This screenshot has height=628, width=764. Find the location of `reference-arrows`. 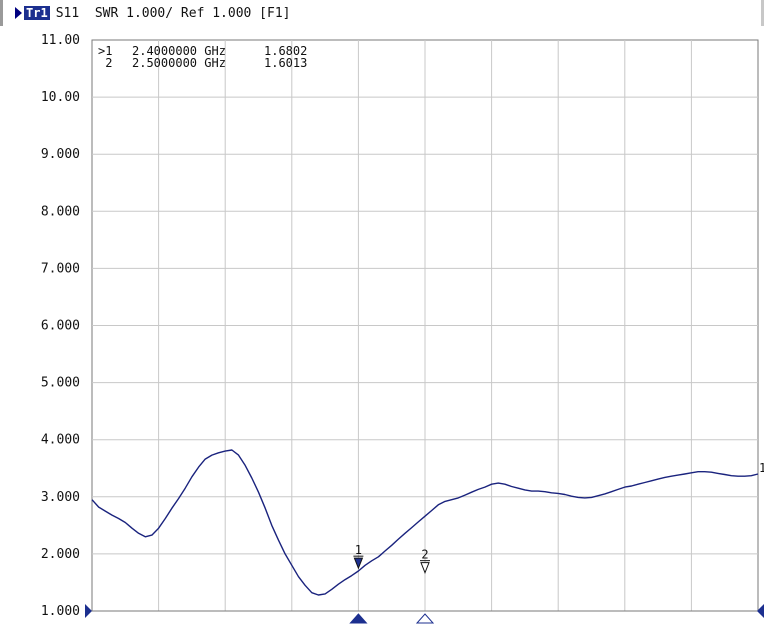

reference-arrows is located at coordinates (424, 611).